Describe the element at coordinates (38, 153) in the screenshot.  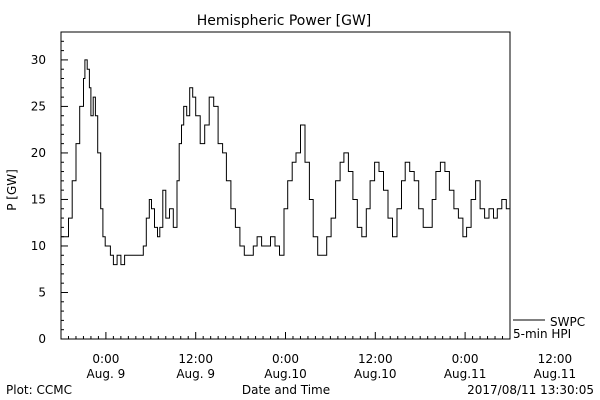
I see `y-tick-label: 20` at that location.